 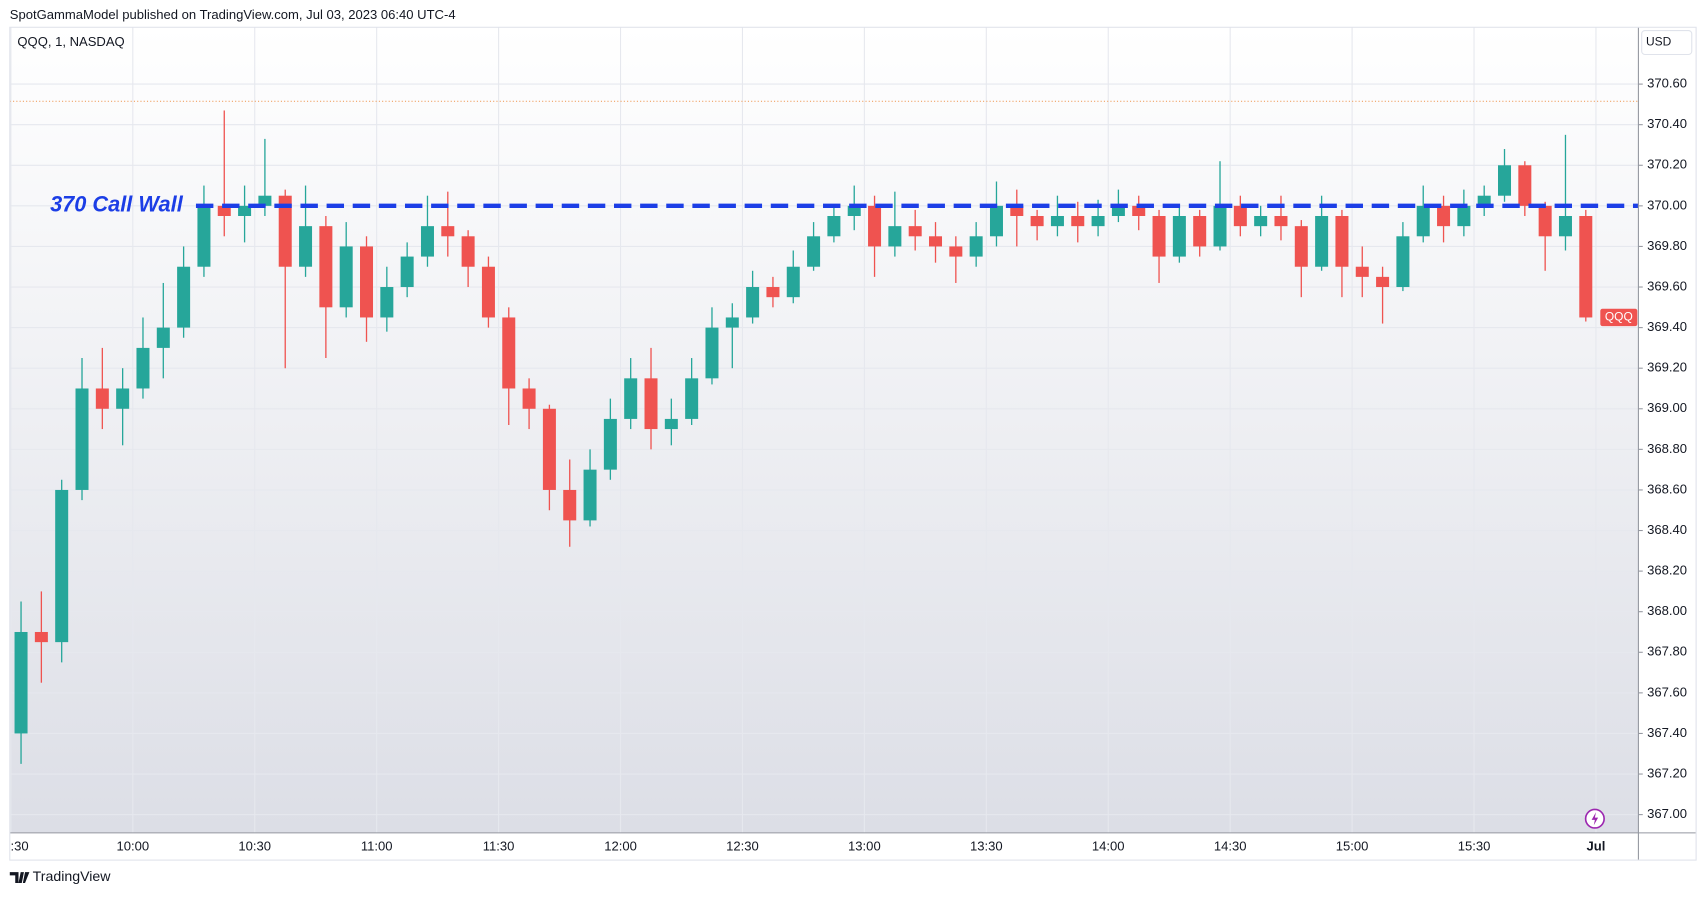 I want to click on x-tick-label: 11:30, so click(x=499, y=845).